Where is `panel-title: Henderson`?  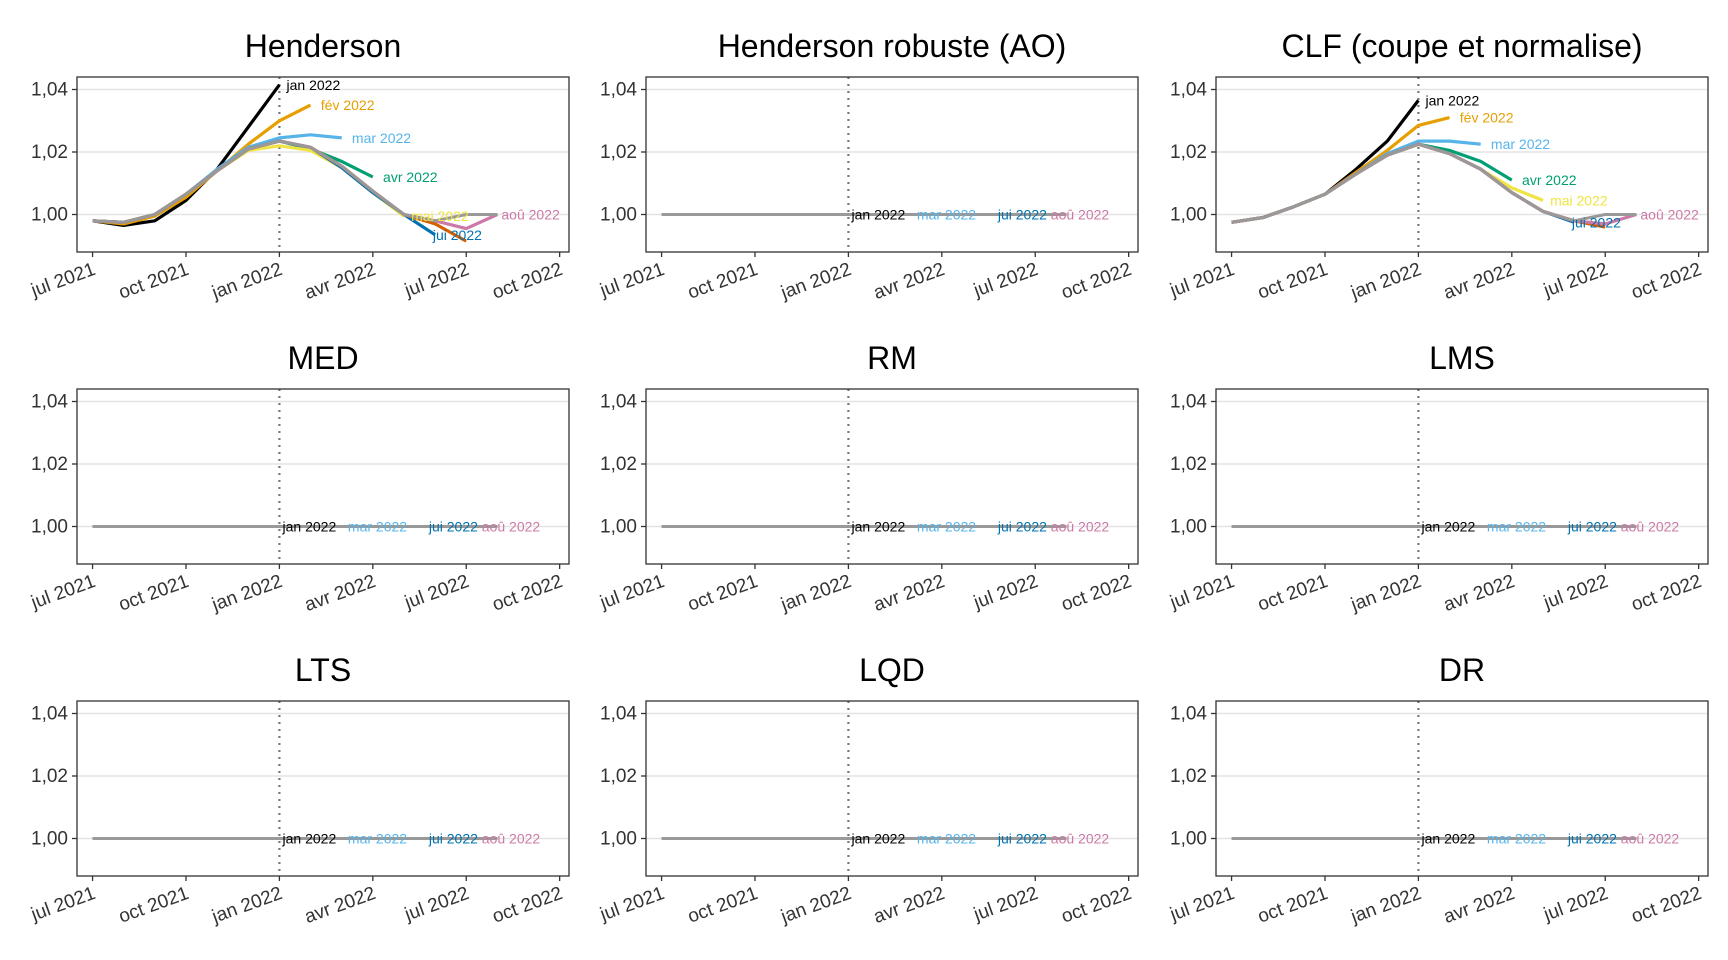 panel-title: Henderson is located at coordinates (323, 46).